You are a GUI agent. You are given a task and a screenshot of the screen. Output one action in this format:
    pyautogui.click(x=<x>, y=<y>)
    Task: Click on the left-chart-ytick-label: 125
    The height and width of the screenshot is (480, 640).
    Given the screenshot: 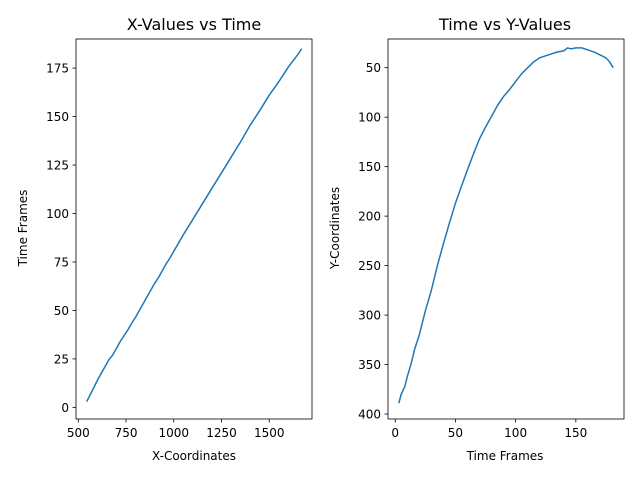 What is the action you would take?
    pyautogui.click(x=57, y=166)
    